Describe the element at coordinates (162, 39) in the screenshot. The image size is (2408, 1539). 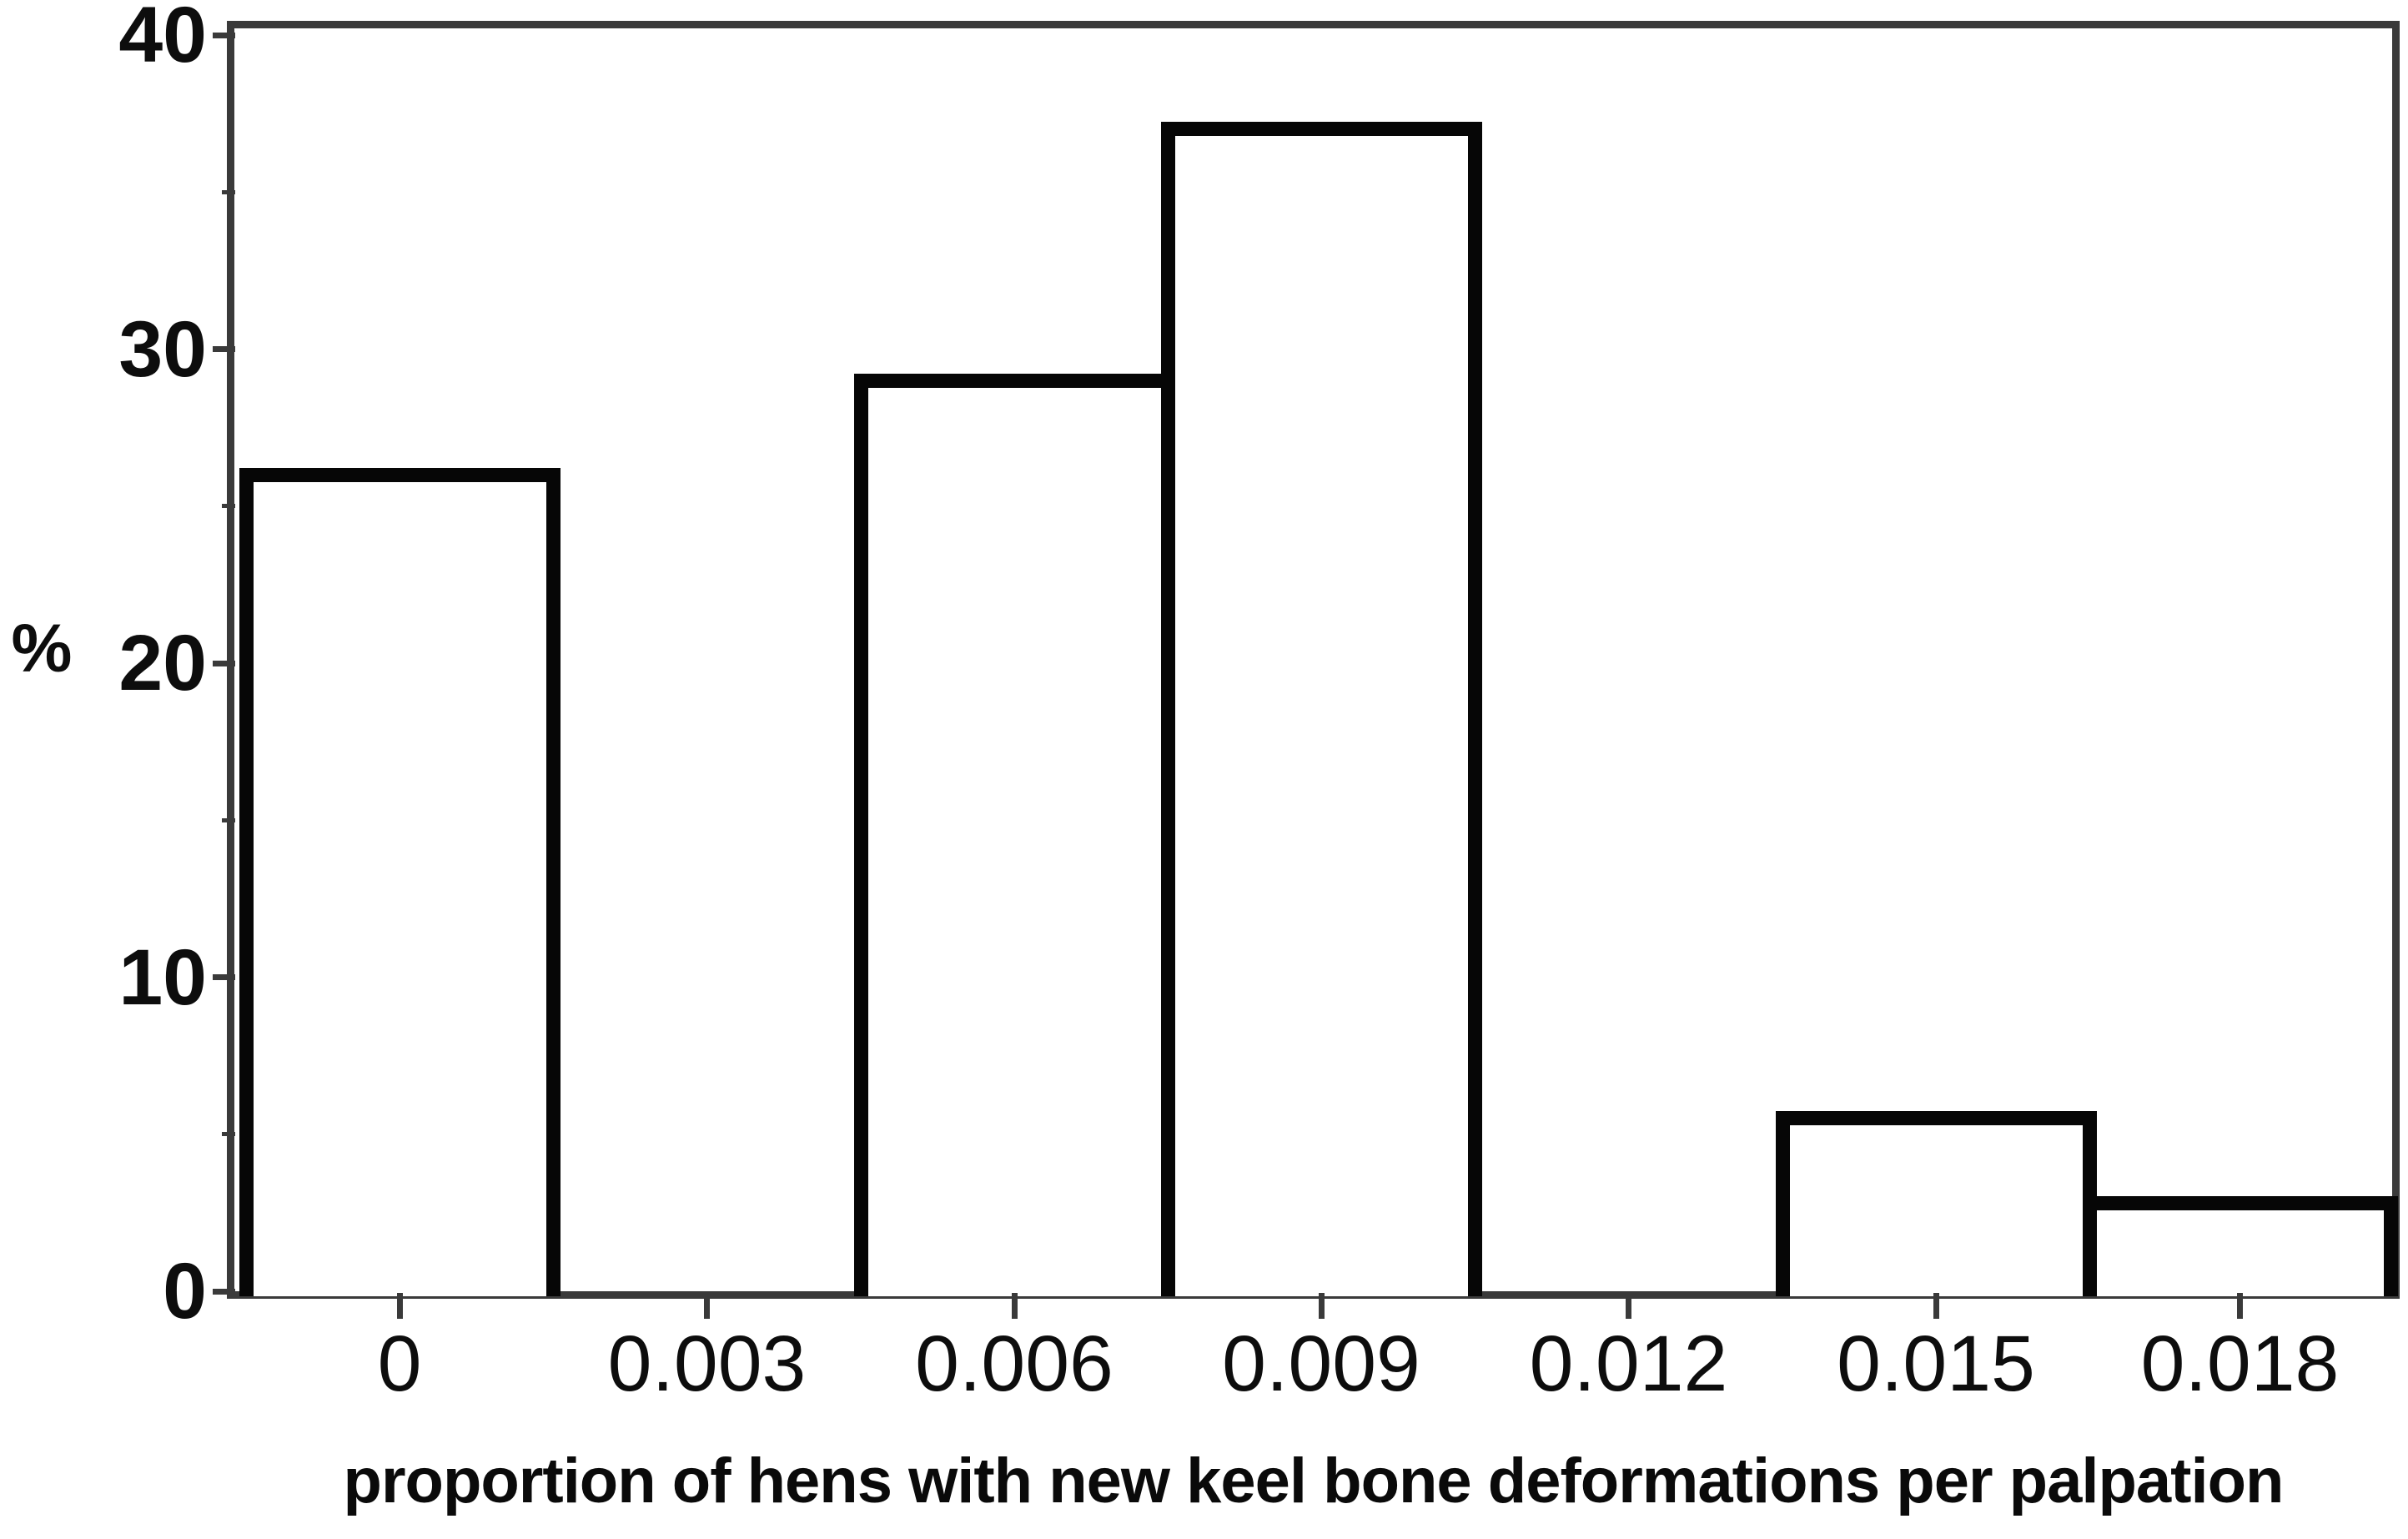
I see `y-tick-label: 40` at that location.